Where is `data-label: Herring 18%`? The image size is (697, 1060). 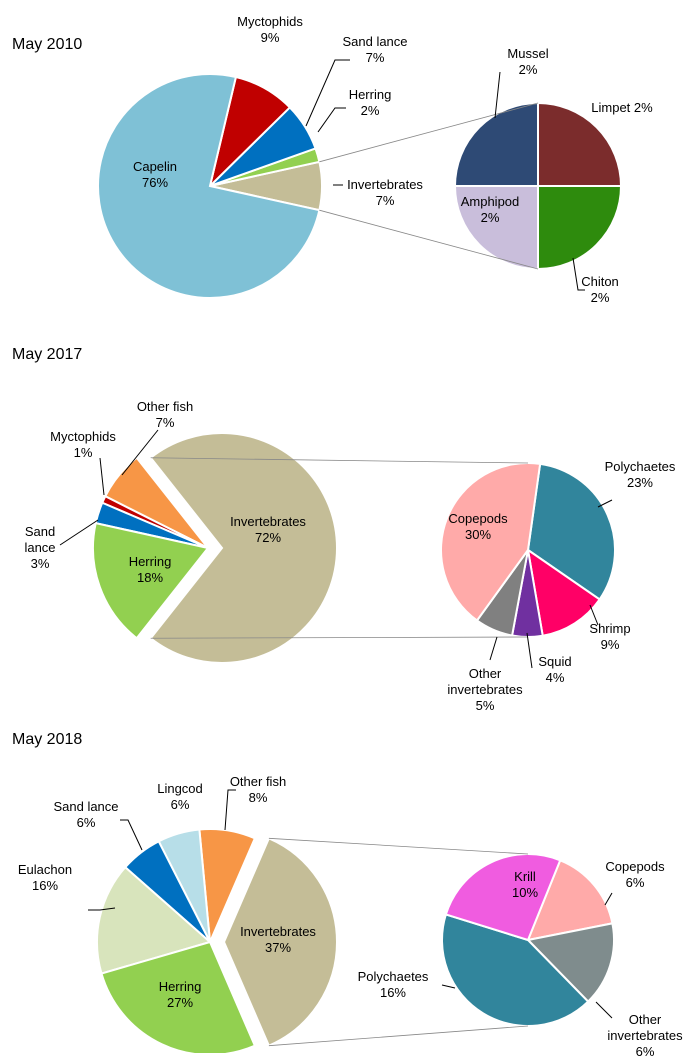 data-label: Herring 18% is located at coordinates (150, 570).